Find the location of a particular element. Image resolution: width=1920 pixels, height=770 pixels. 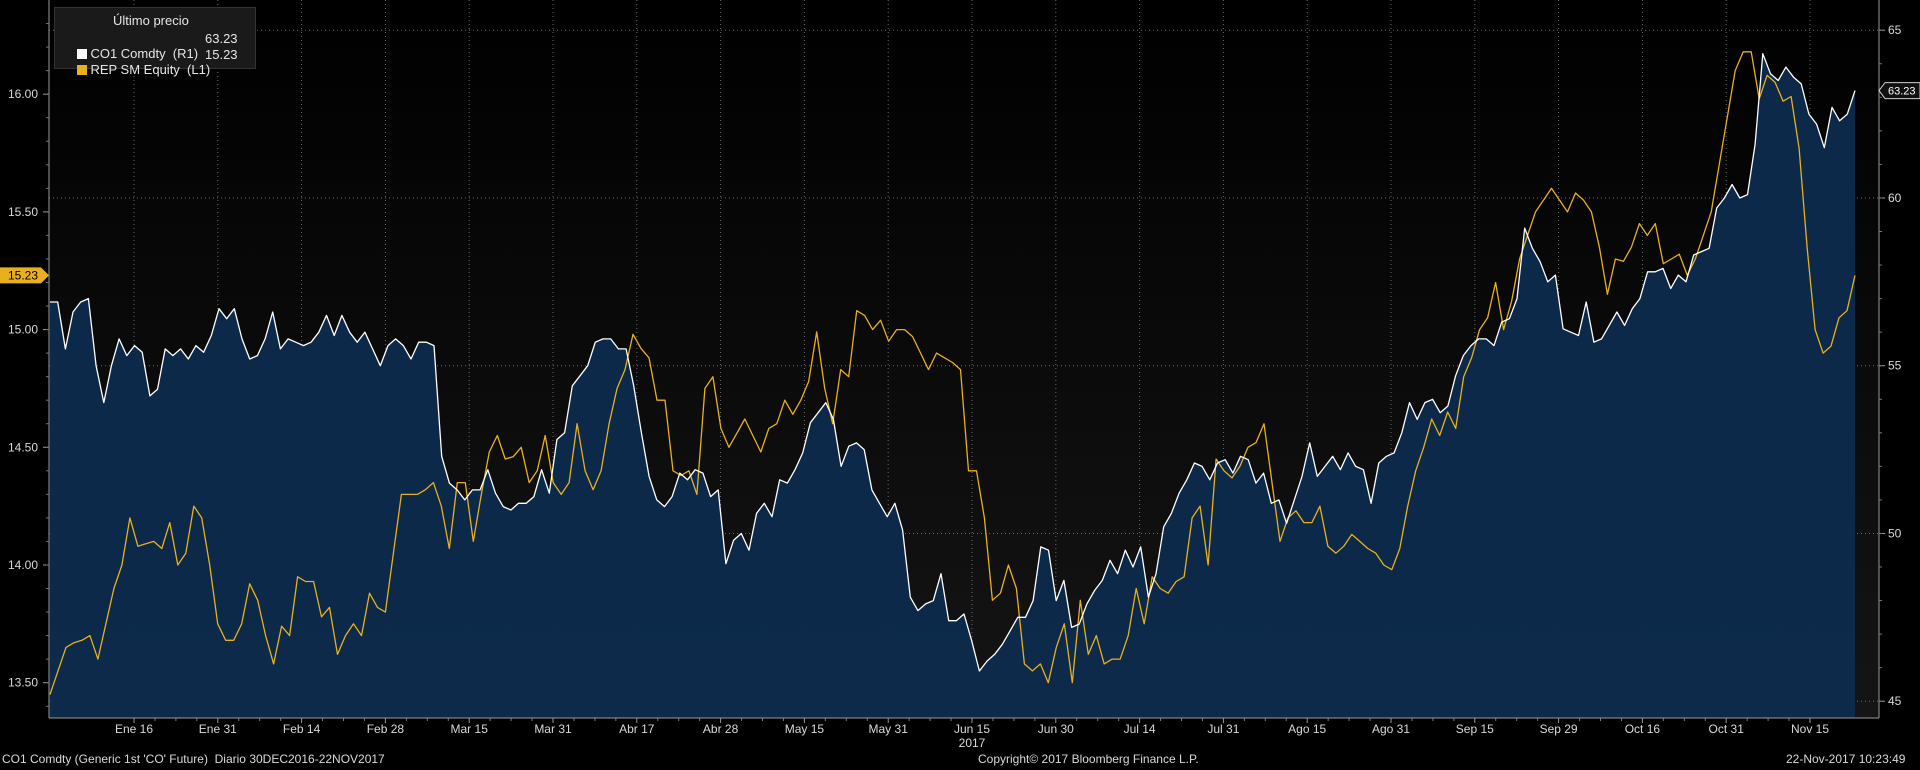

right-last-value-tag-box is located at coordinates (1899, 91).